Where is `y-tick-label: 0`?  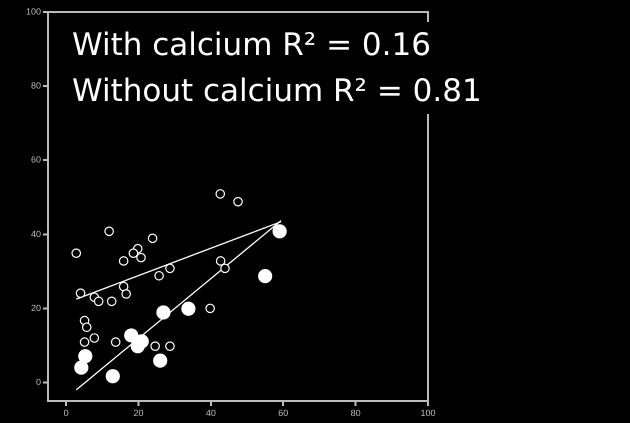 y-tick-label: 0 is located at coordinates (38, 381).